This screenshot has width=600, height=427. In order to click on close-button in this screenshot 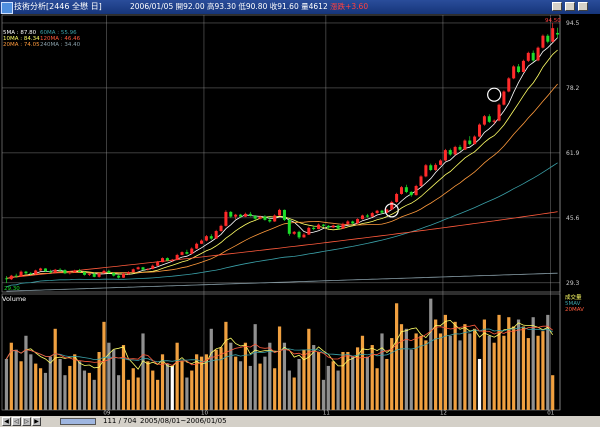, I will do `click(583, 6)`.